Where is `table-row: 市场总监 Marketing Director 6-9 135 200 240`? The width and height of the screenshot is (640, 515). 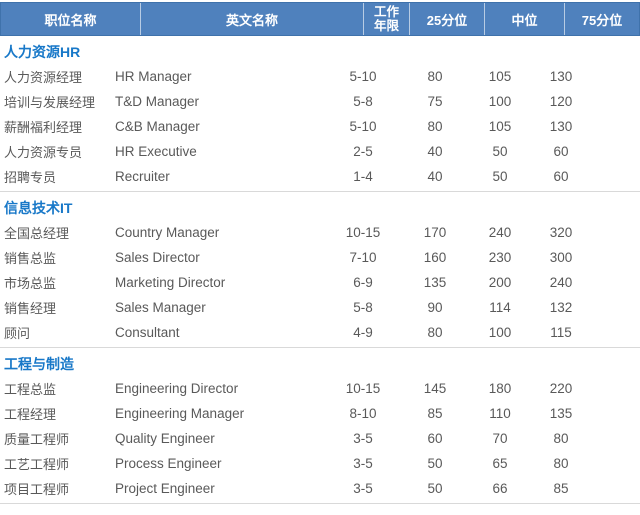
table-row: 市场总监 Marketing Director 6-9 135 200 240 is located at coordinates (320, 282).